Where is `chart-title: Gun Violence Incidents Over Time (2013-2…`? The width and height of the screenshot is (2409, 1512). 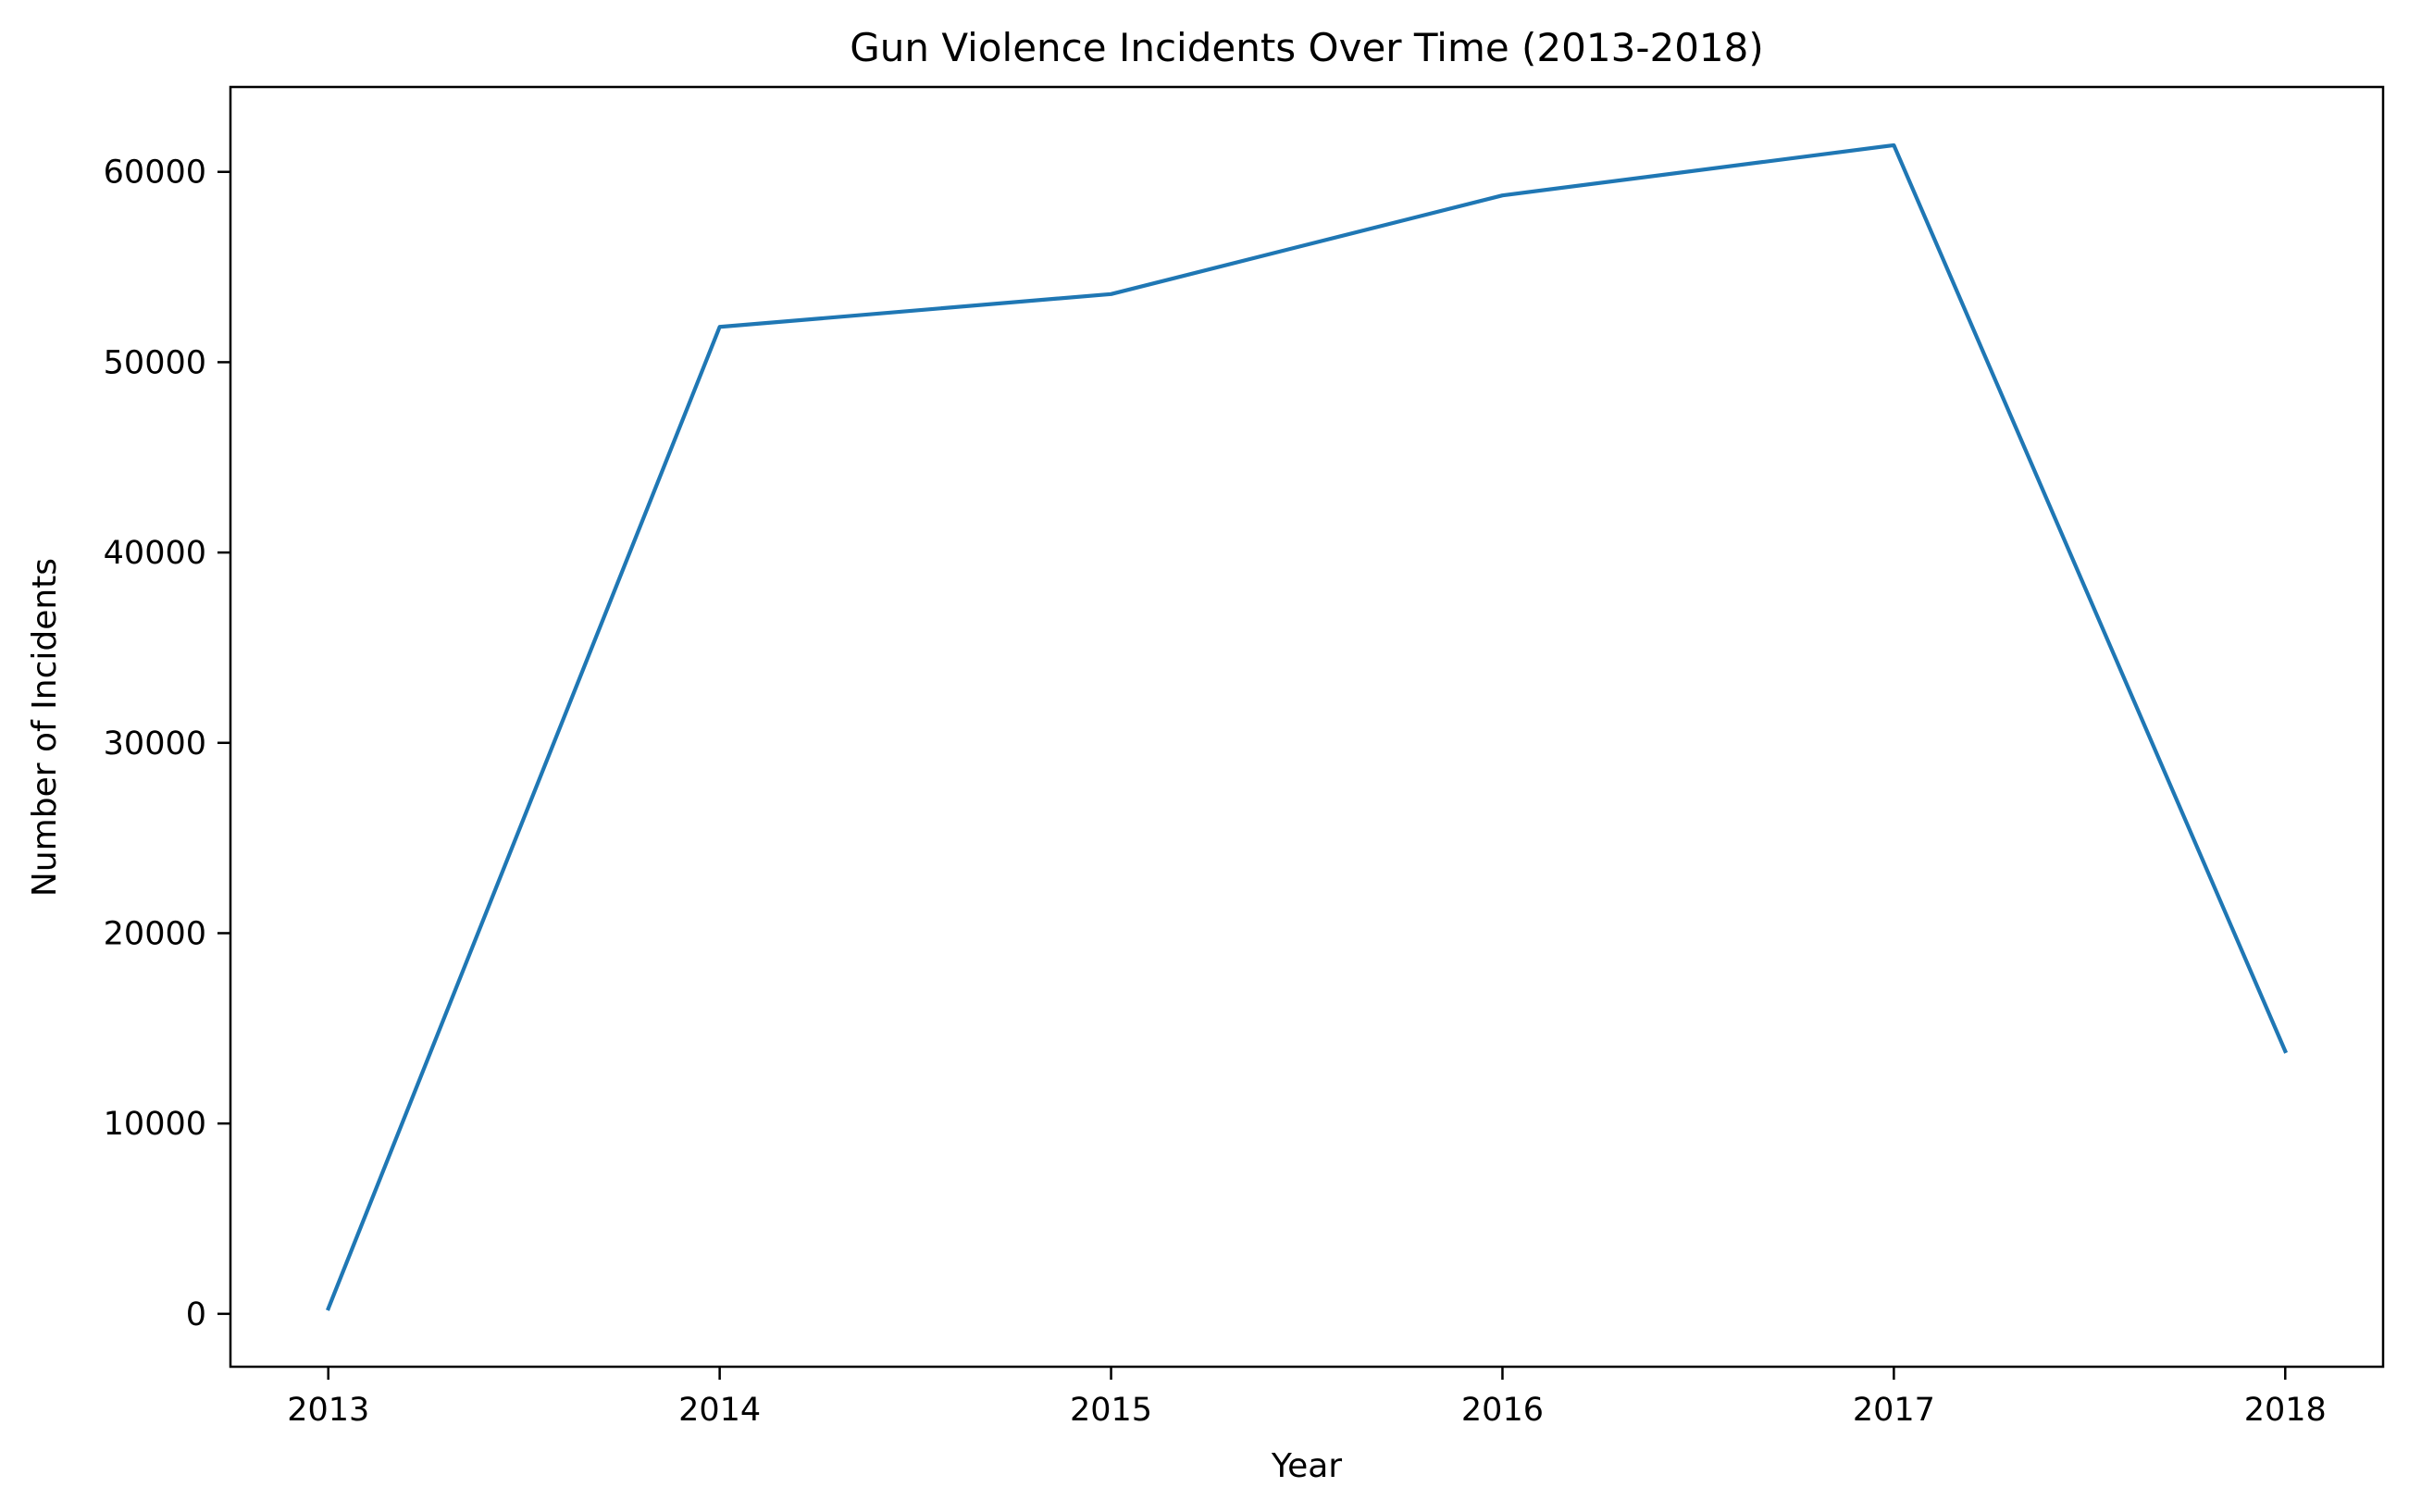 chart-title: Gun Violence Incidents Over Time (2013-2… is located at coordinates (1307, 47).